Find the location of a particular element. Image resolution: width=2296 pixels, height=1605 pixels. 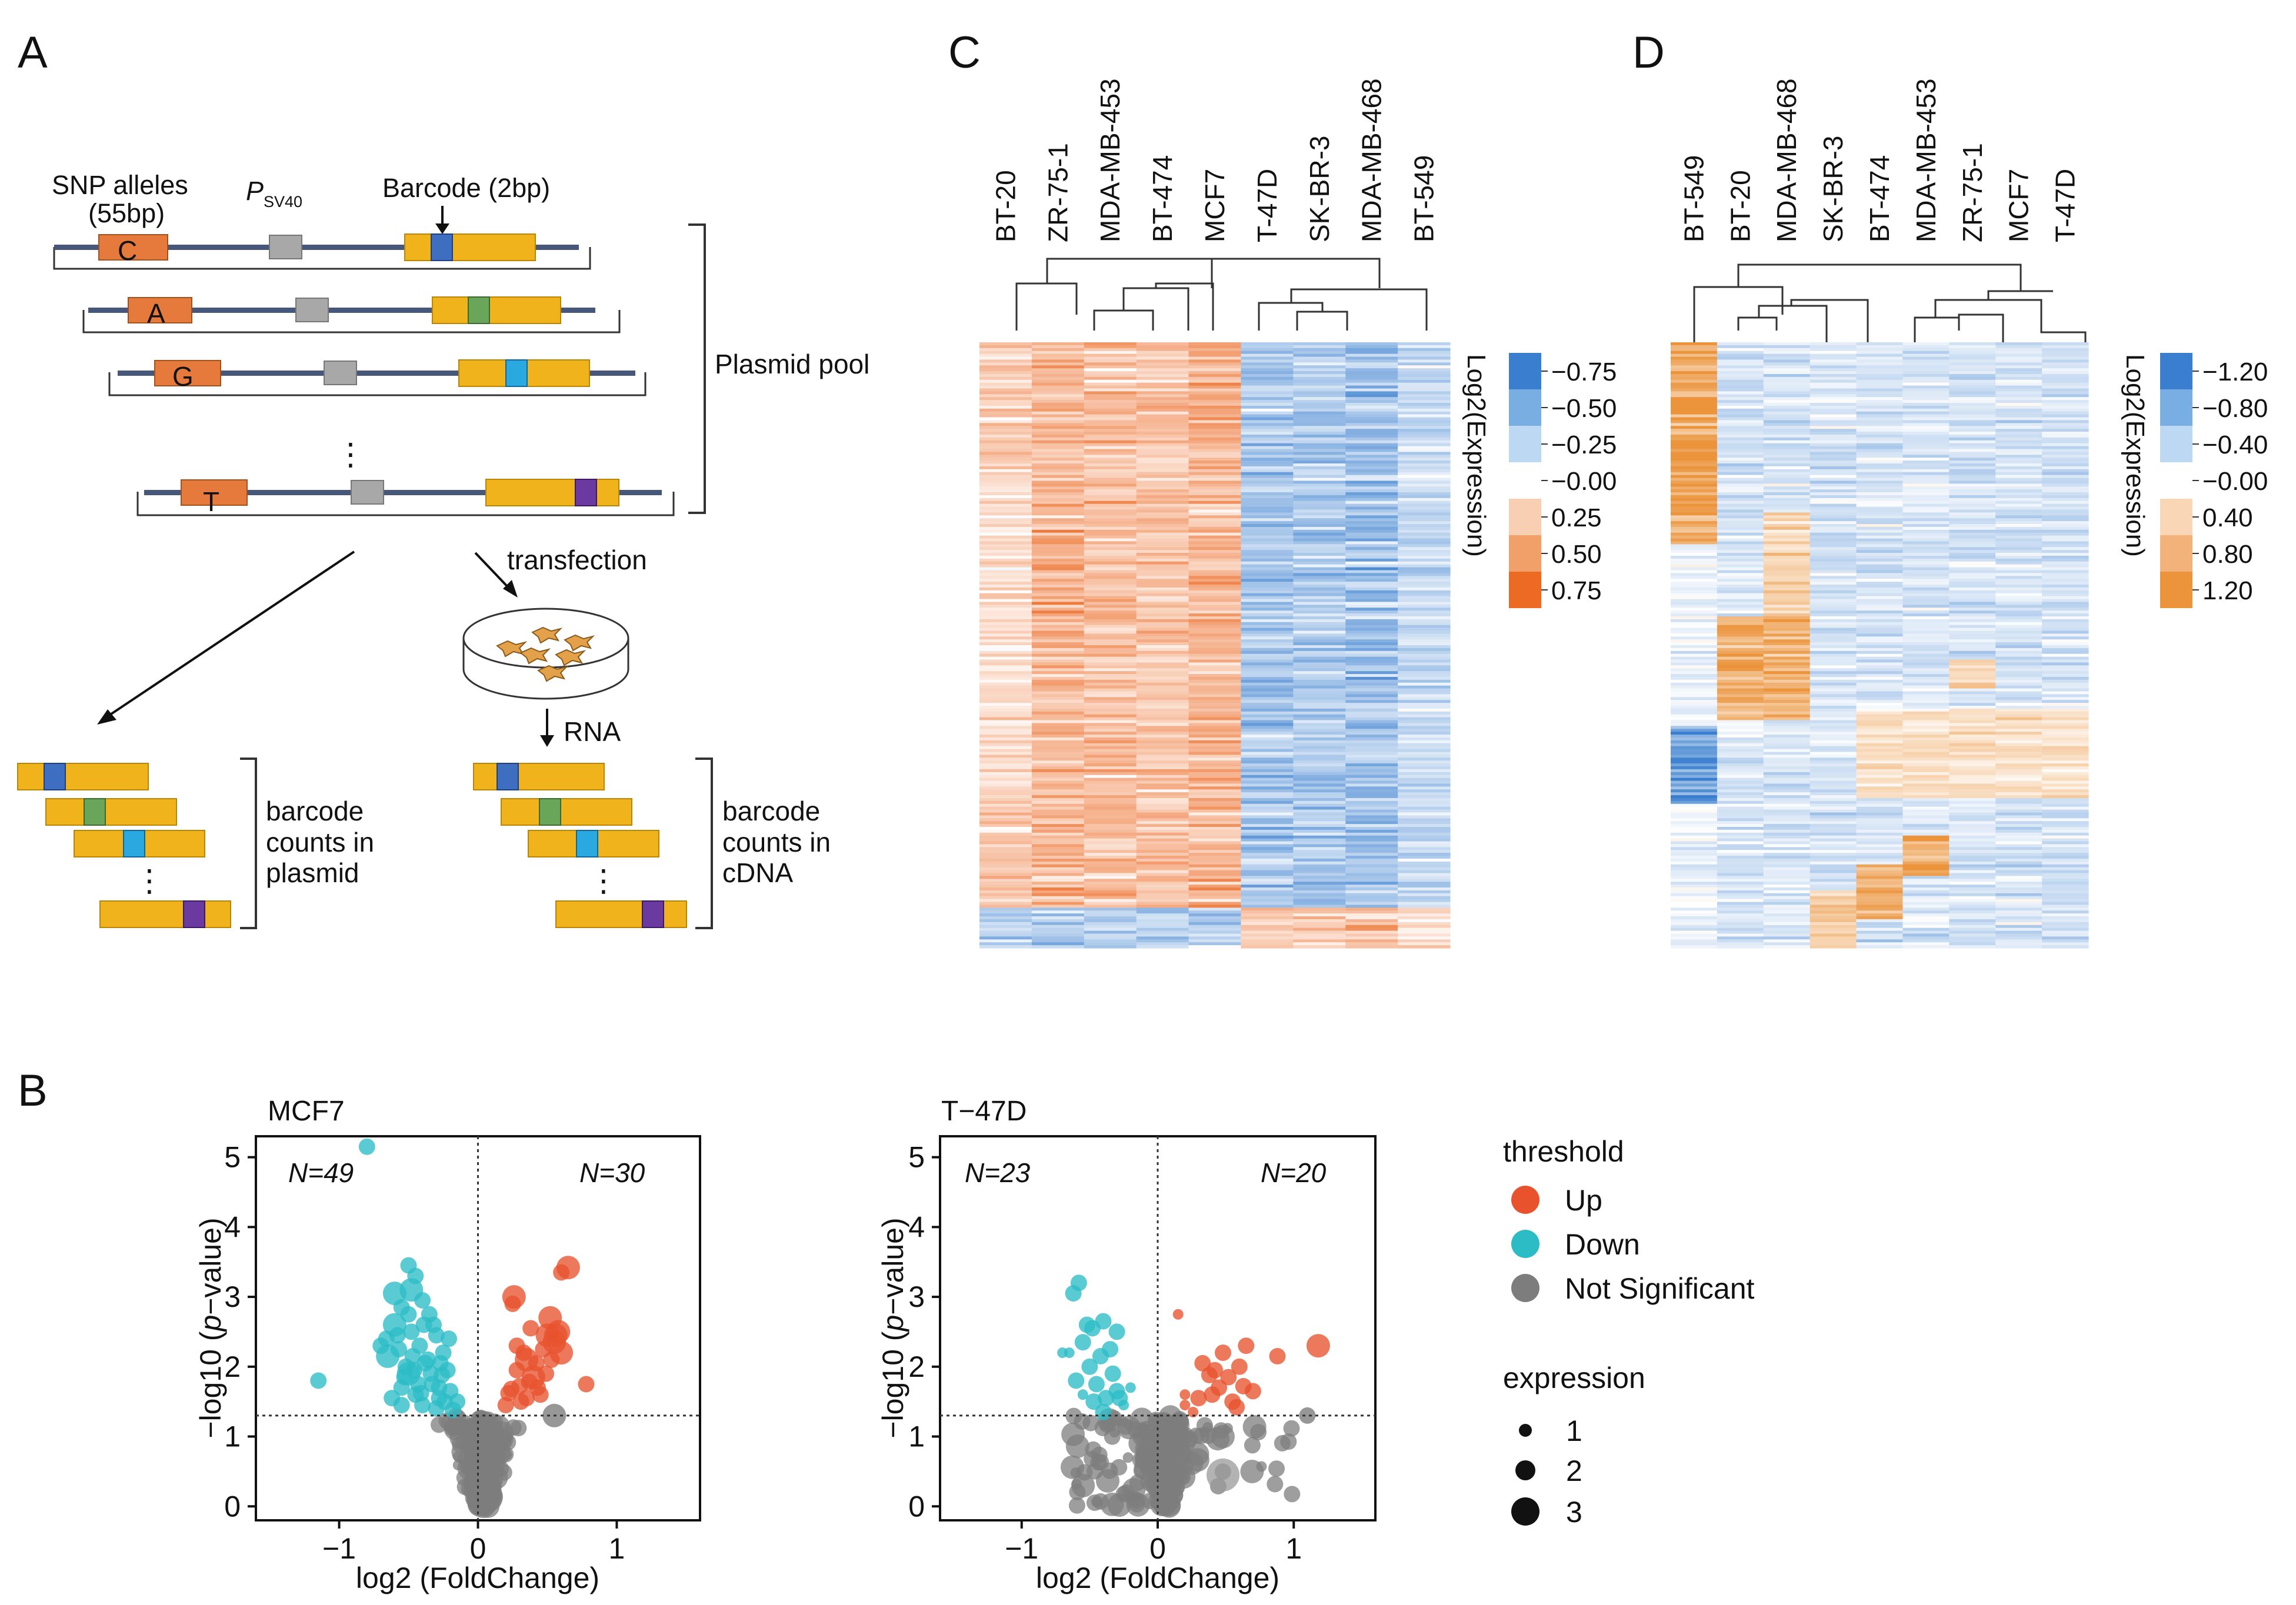

dendro-branch is located at coordinates (1738, 314).